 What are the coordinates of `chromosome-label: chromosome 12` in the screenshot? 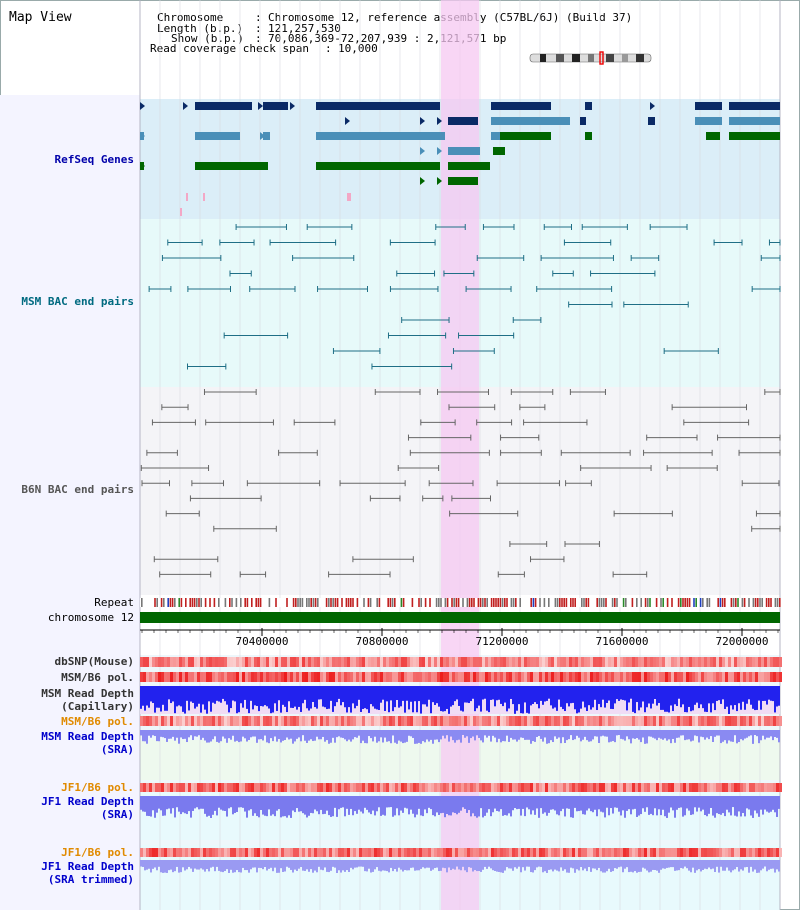 It's located at (90, 617).